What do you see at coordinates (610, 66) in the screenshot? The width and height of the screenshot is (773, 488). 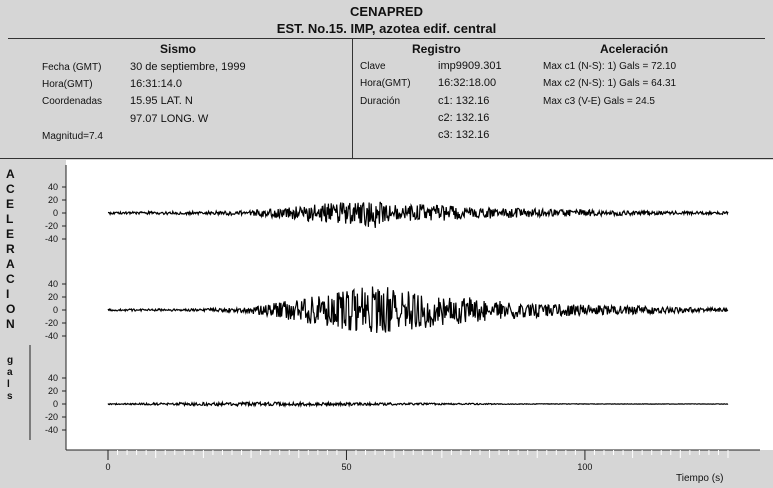 I see `aceleracion-c1: Max c1 (N-S): 1) Gals = 72.10` at bounding box center [610, 66].